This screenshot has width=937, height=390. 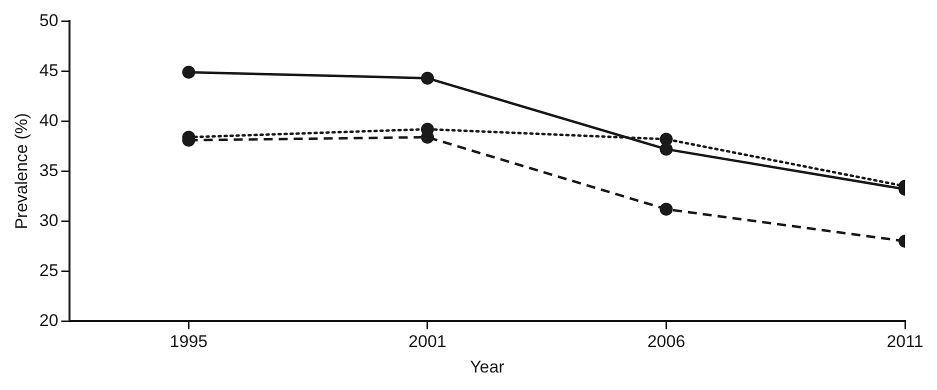 I want to click on y-tick-label: 35, so click(x=48, y=170).